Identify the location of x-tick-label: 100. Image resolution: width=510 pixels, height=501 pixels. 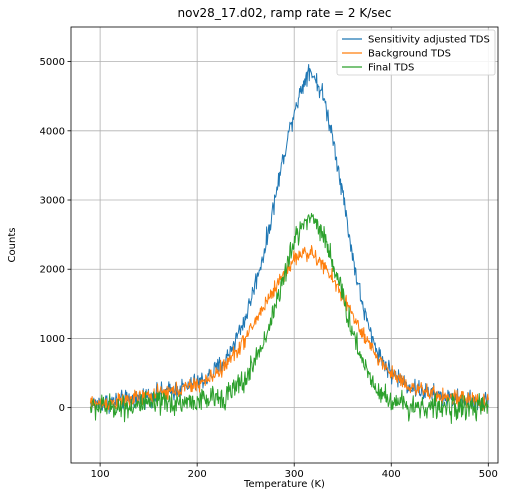
(100, 474).